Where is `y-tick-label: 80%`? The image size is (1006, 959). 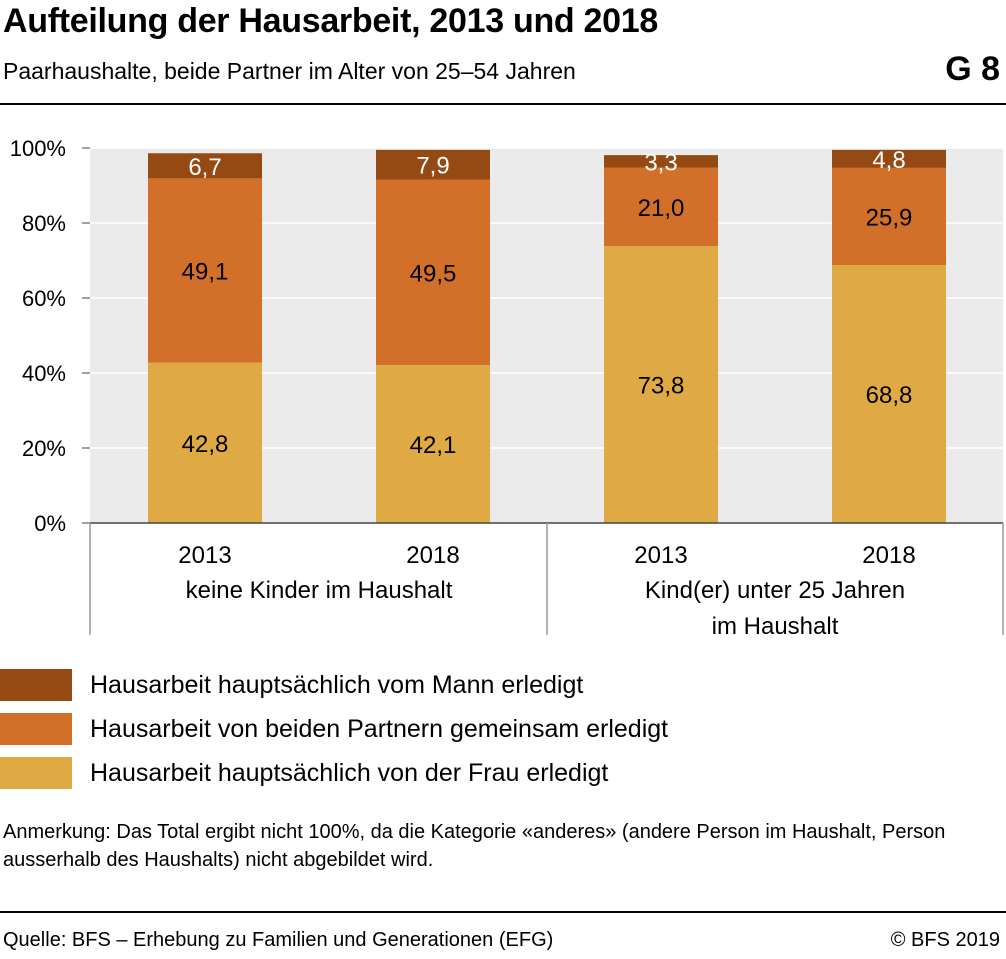
y-tick-label: 80% is located at coordinates (44, 223).